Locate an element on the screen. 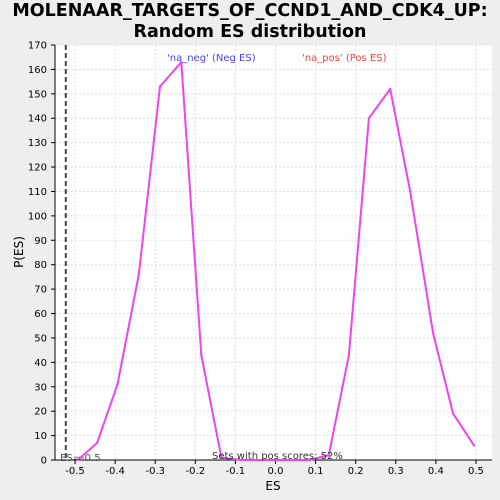  x-tick-label: 0.1 is located at coordinates (316, 471).